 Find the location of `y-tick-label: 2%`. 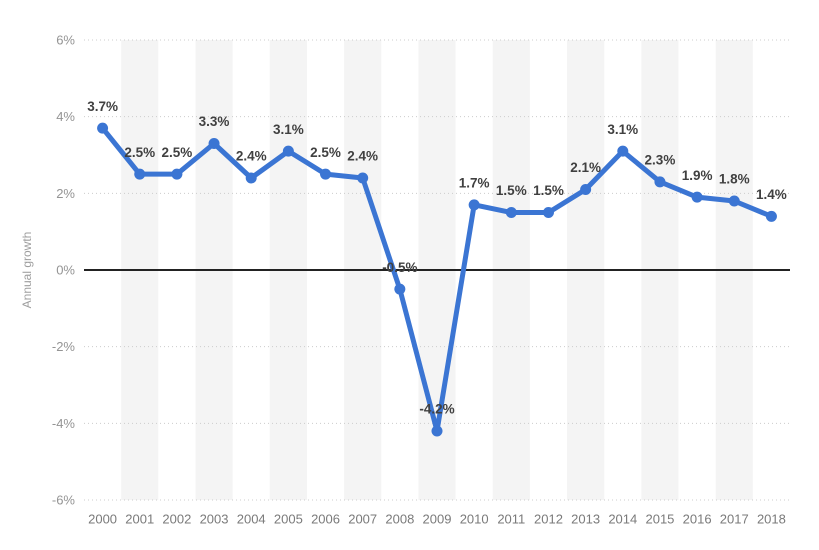

y-tick-label: 2% is located at coordinates (65, 193).